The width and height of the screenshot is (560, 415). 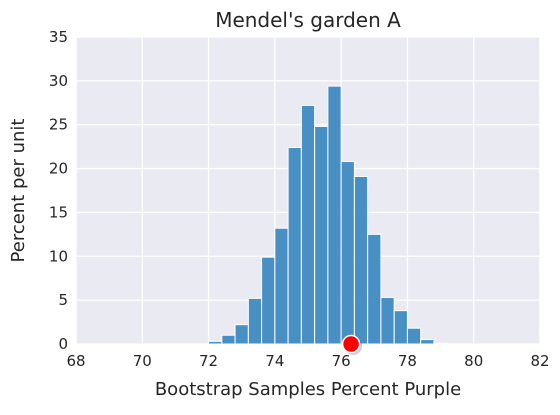 What do you see at coordinates (407, 361) in the screenshot?
I see `x-tick-label: 78` at bounding box center [407, 361].